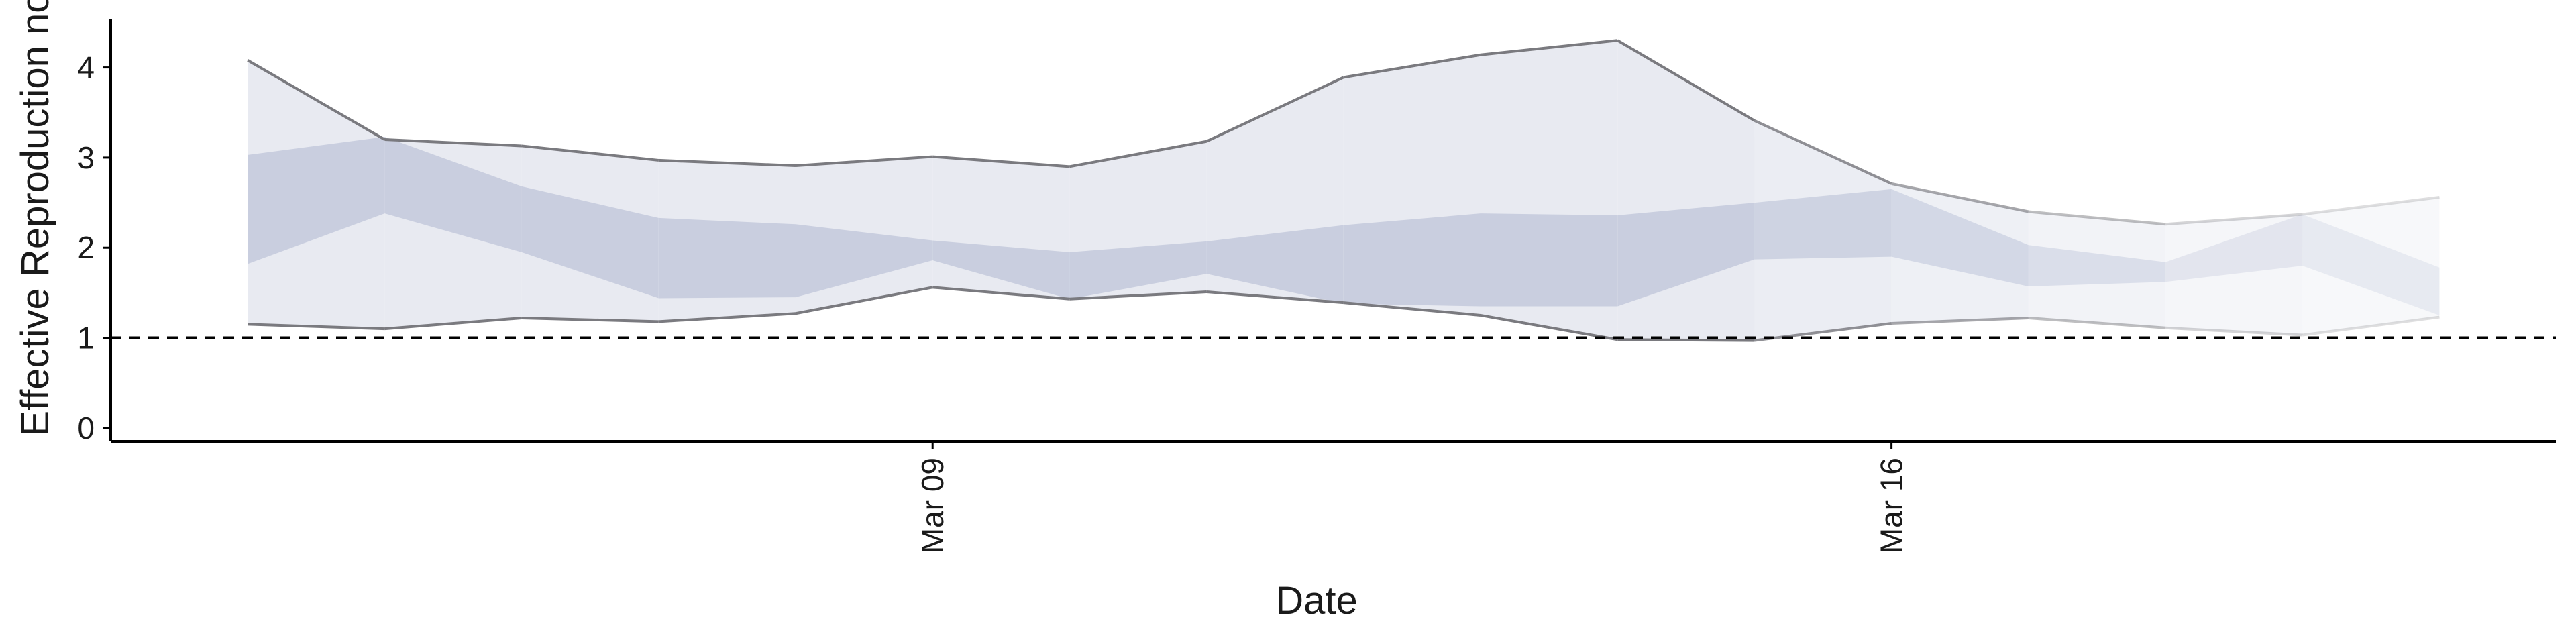  Describe the element at coordinates (1891, 505) in the screenshot. I see `x-tick-label: Mar 16` at that location.